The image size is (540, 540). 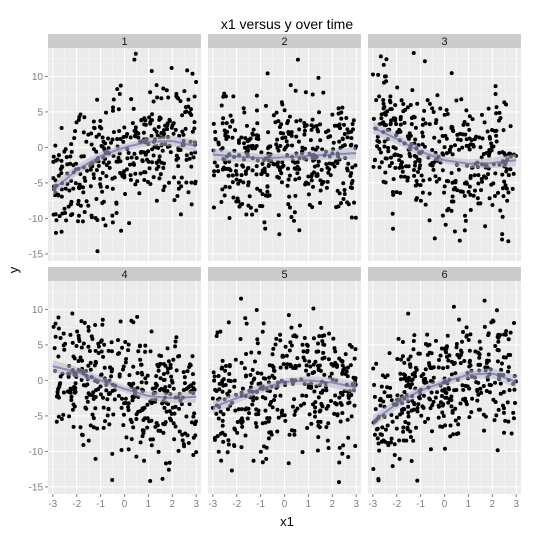 What do you see at coordinates (212, 504) in the screenshot?
I see `x-tick-label: -3` at bounding box center [212, 504].